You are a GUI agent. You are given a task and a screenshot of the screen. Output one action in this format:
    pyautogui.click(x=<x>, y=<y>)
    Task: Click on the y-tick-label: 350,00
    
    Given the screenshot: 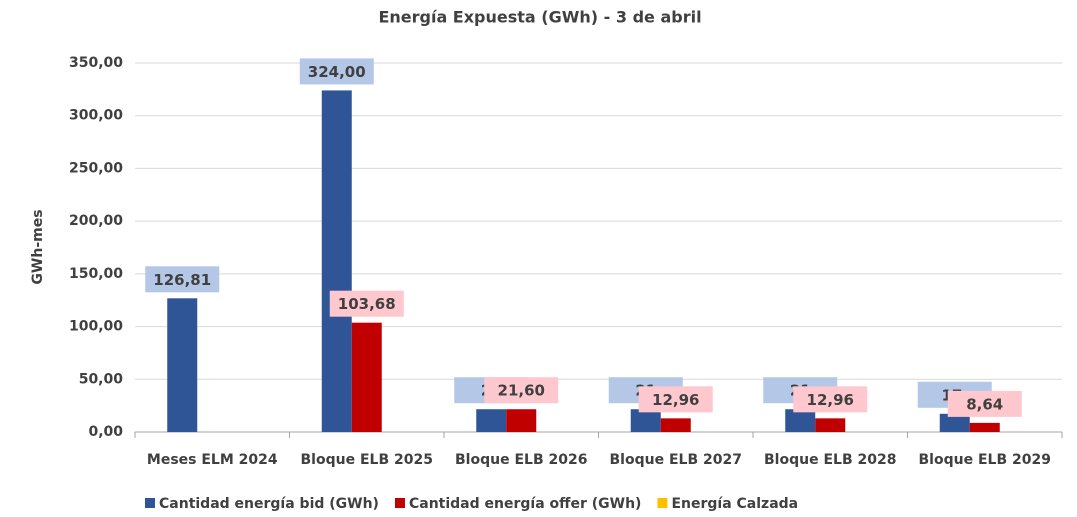 What is the action you would take?
    pyautogui.click(x=96, y=63)
    